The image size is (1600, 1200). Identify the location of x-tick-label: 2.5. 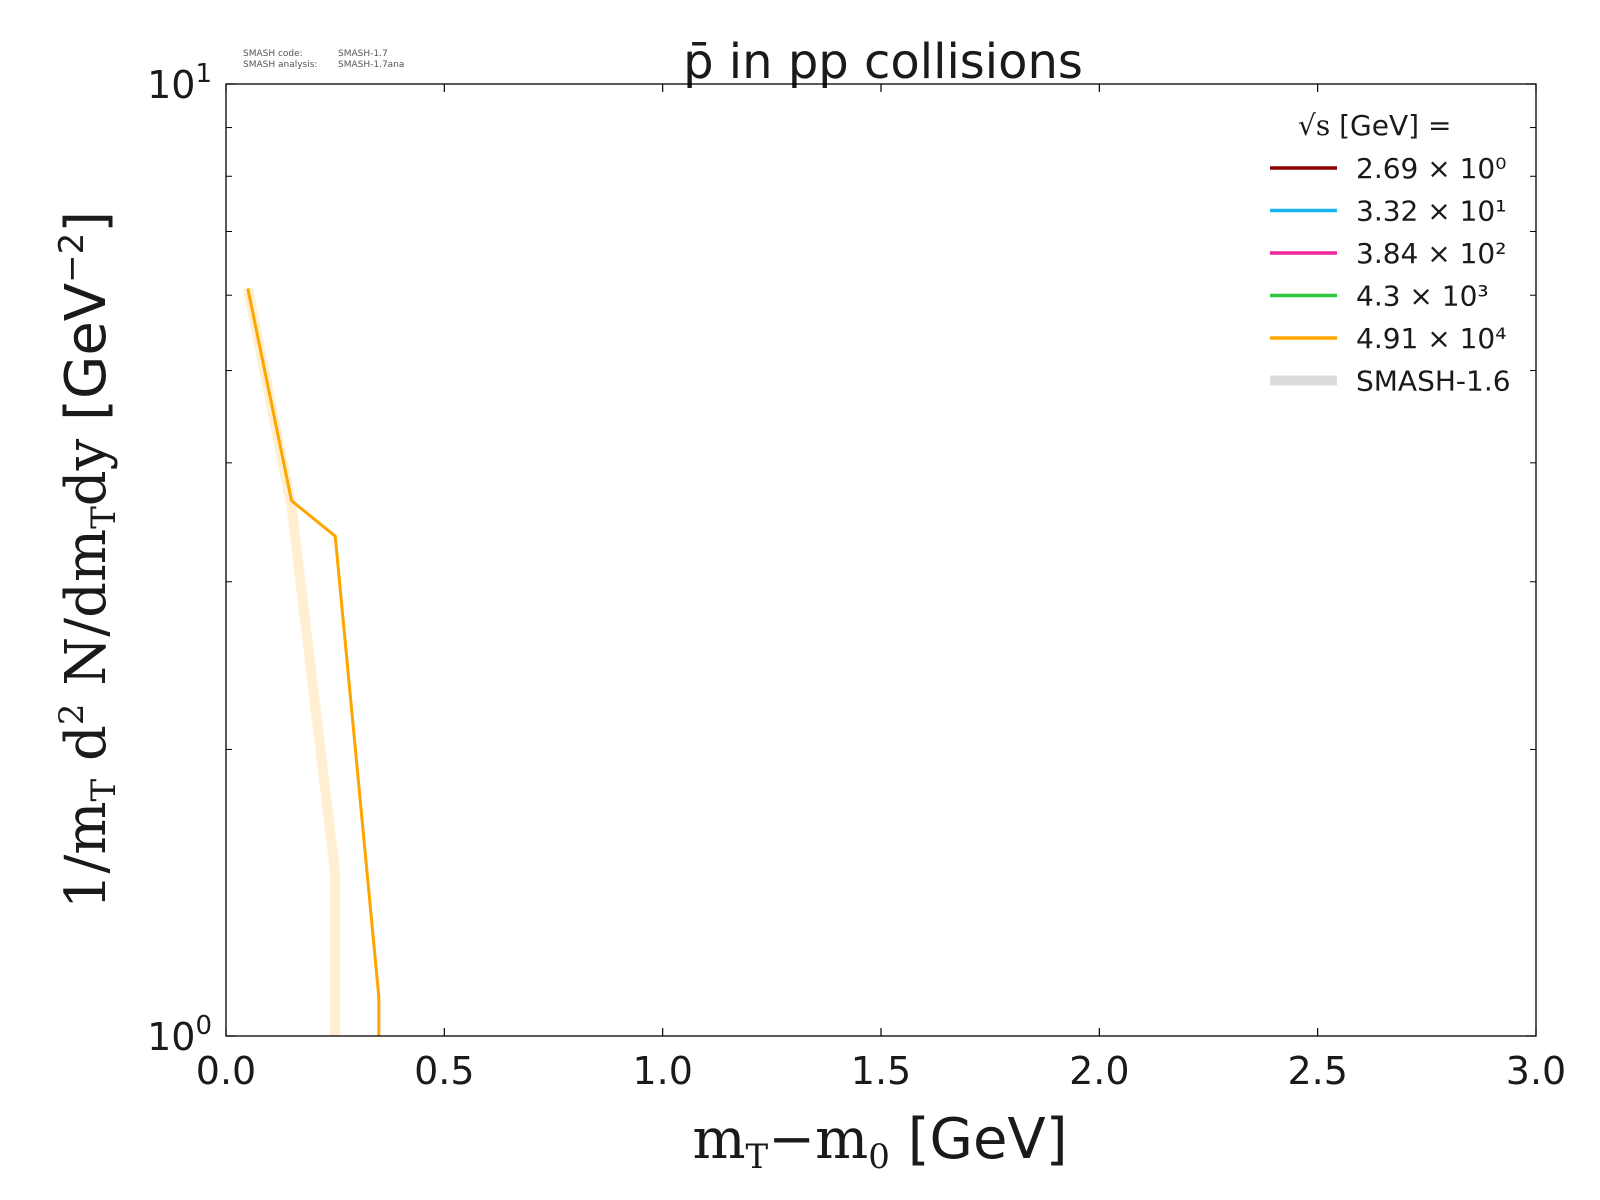
(1317, 1071).